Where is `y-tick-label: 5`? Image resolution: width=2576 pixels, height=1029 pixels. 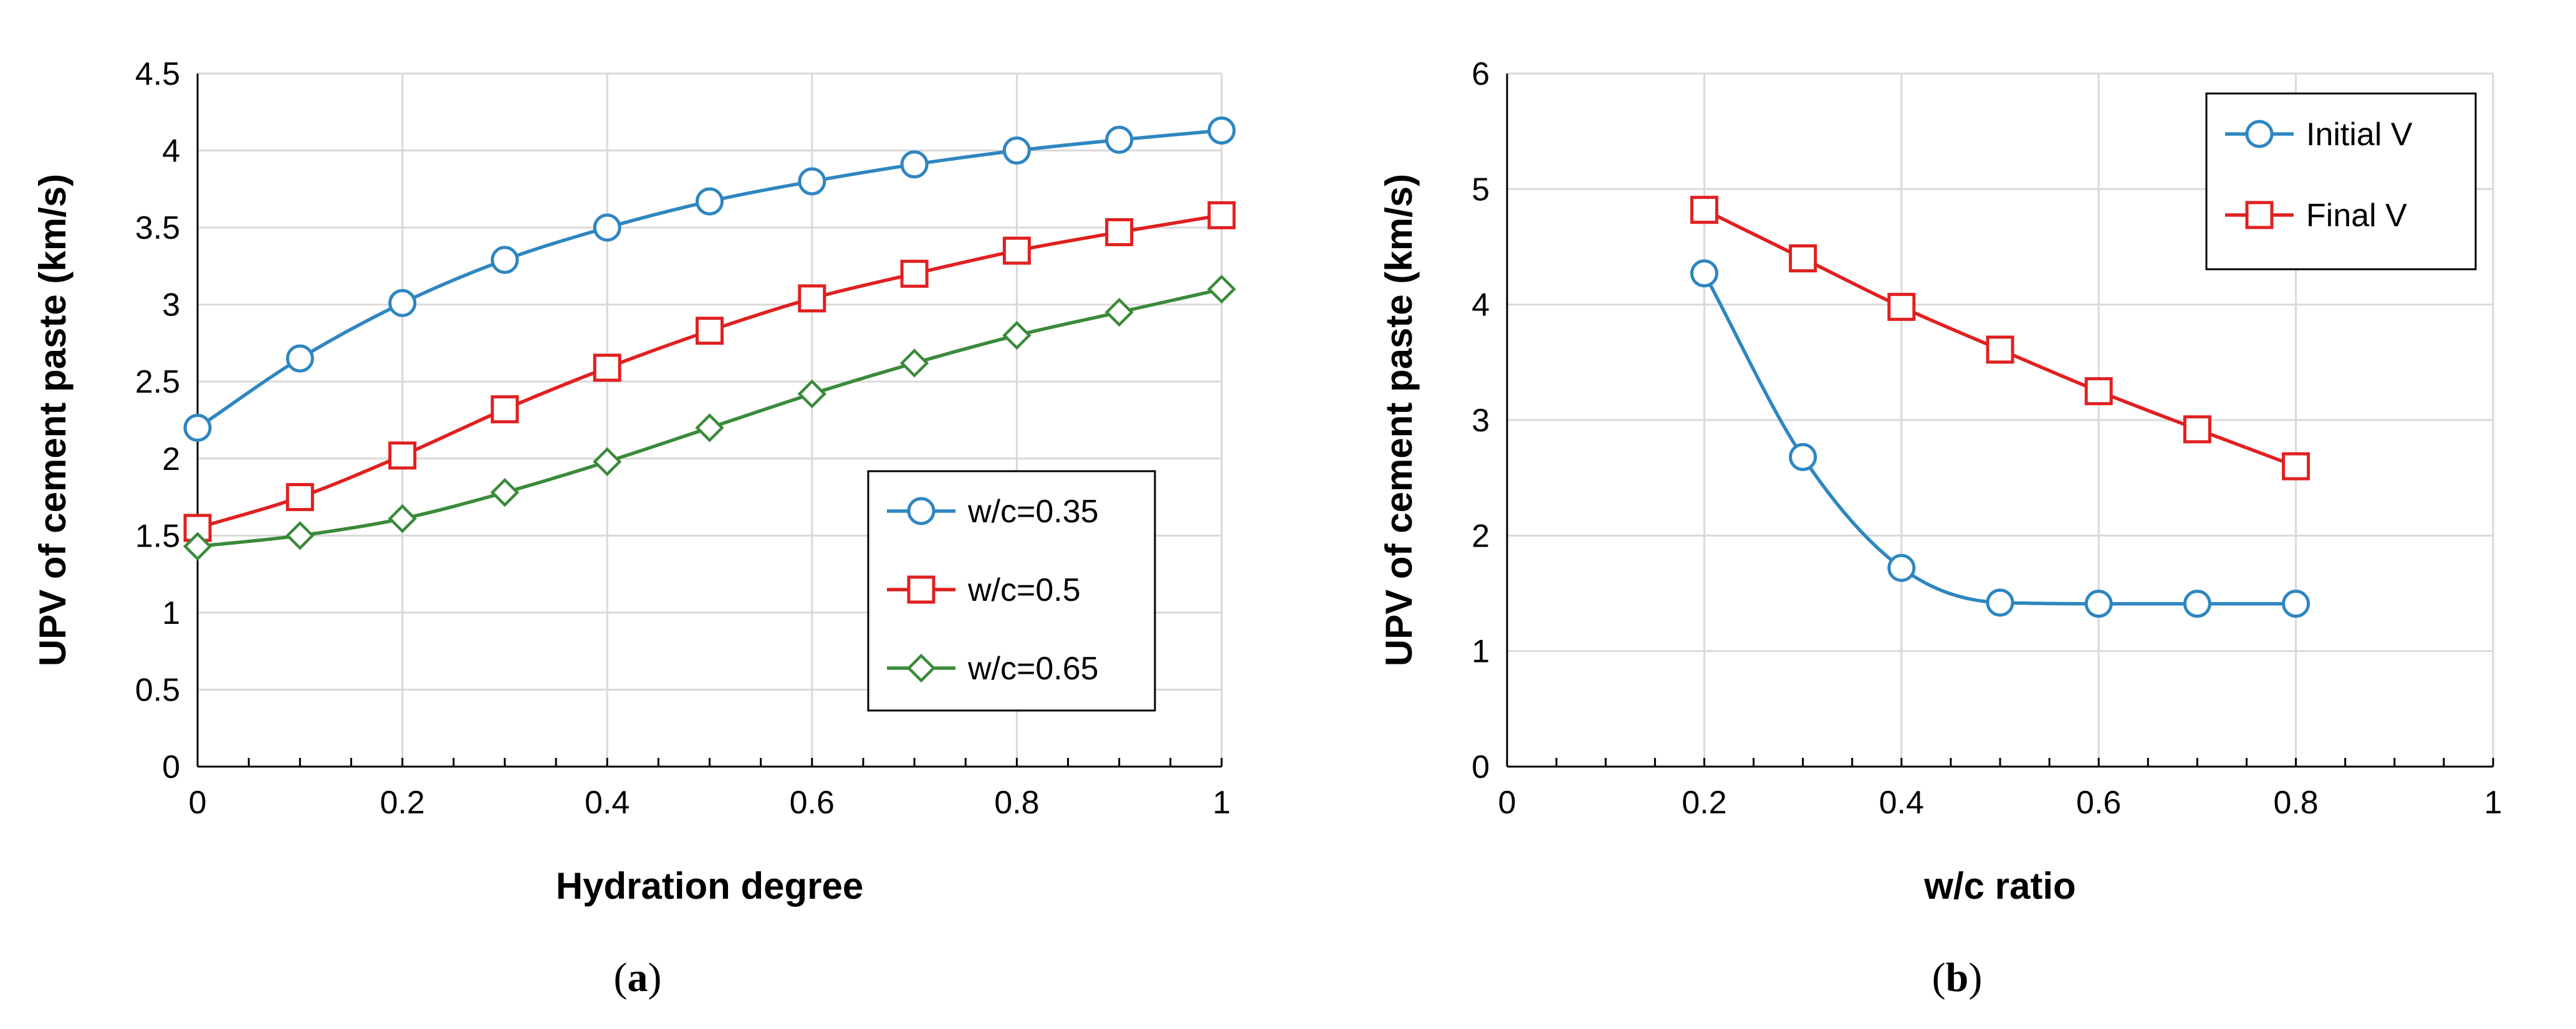
y-tick-label: 5 is located at coordinates (1481, 189).